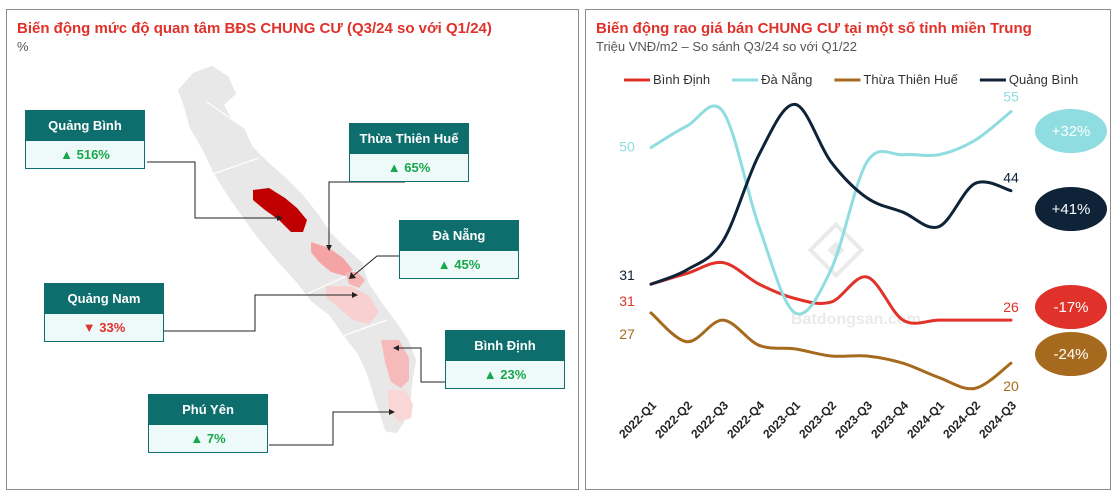 The width and height of the screenshot is (1116, 498). What do you see at coordinates (627, 334) in the screenshot?
I see `start-label-thua-thien-hue: 27` at bounding box center [627, 334].